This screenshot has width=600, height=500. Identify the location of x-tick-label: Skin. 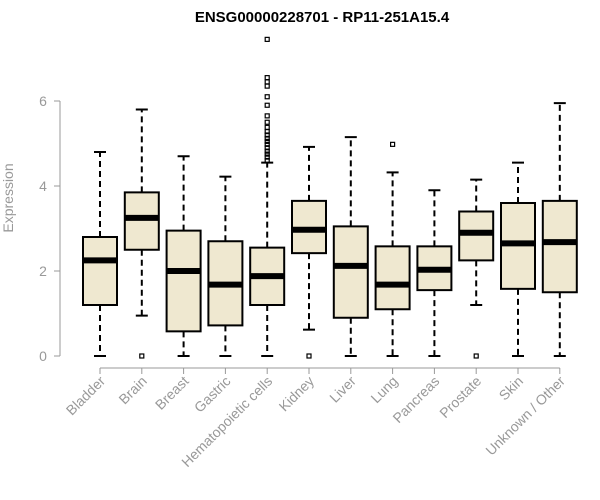
(511, 388).